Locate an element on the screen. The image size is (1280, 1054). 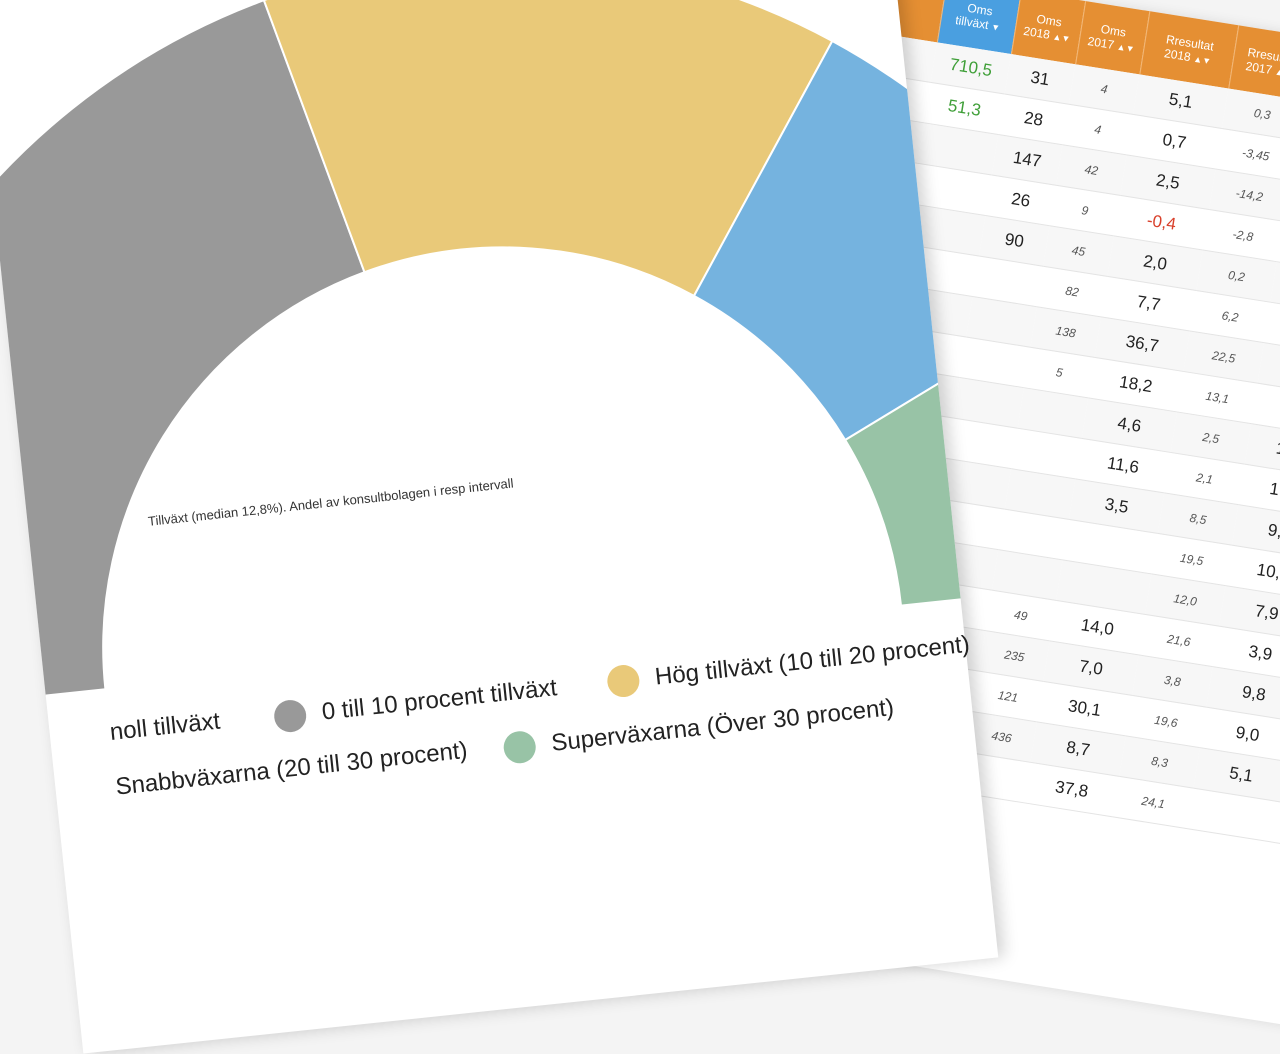
column-header-label: Oms tillväxt is located at coordinates (974, 16).